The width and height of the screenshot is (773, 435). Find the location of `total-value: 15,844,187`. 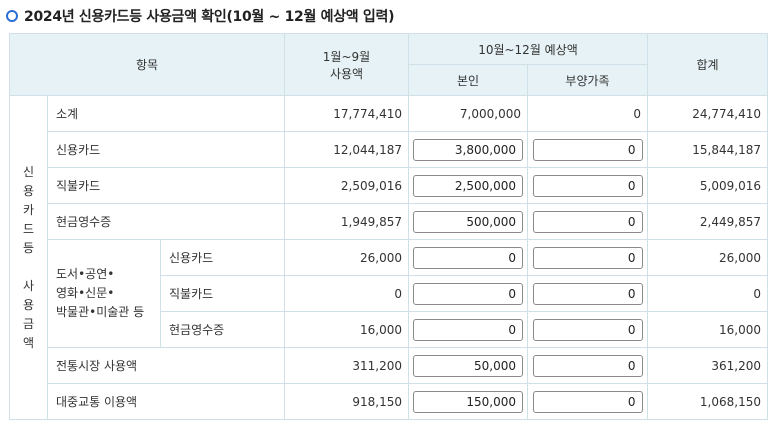

total-value: 15,844,187 is located at coordinates (707, 149).